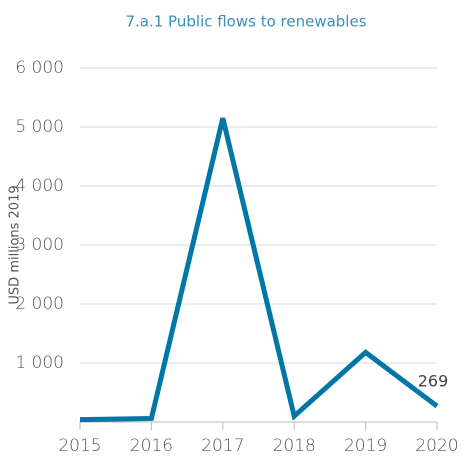  What do you see at coordinates (39, 245) in the screenshot?
I see `y-tick-label: 3 000` at bounding box center [39, 245].